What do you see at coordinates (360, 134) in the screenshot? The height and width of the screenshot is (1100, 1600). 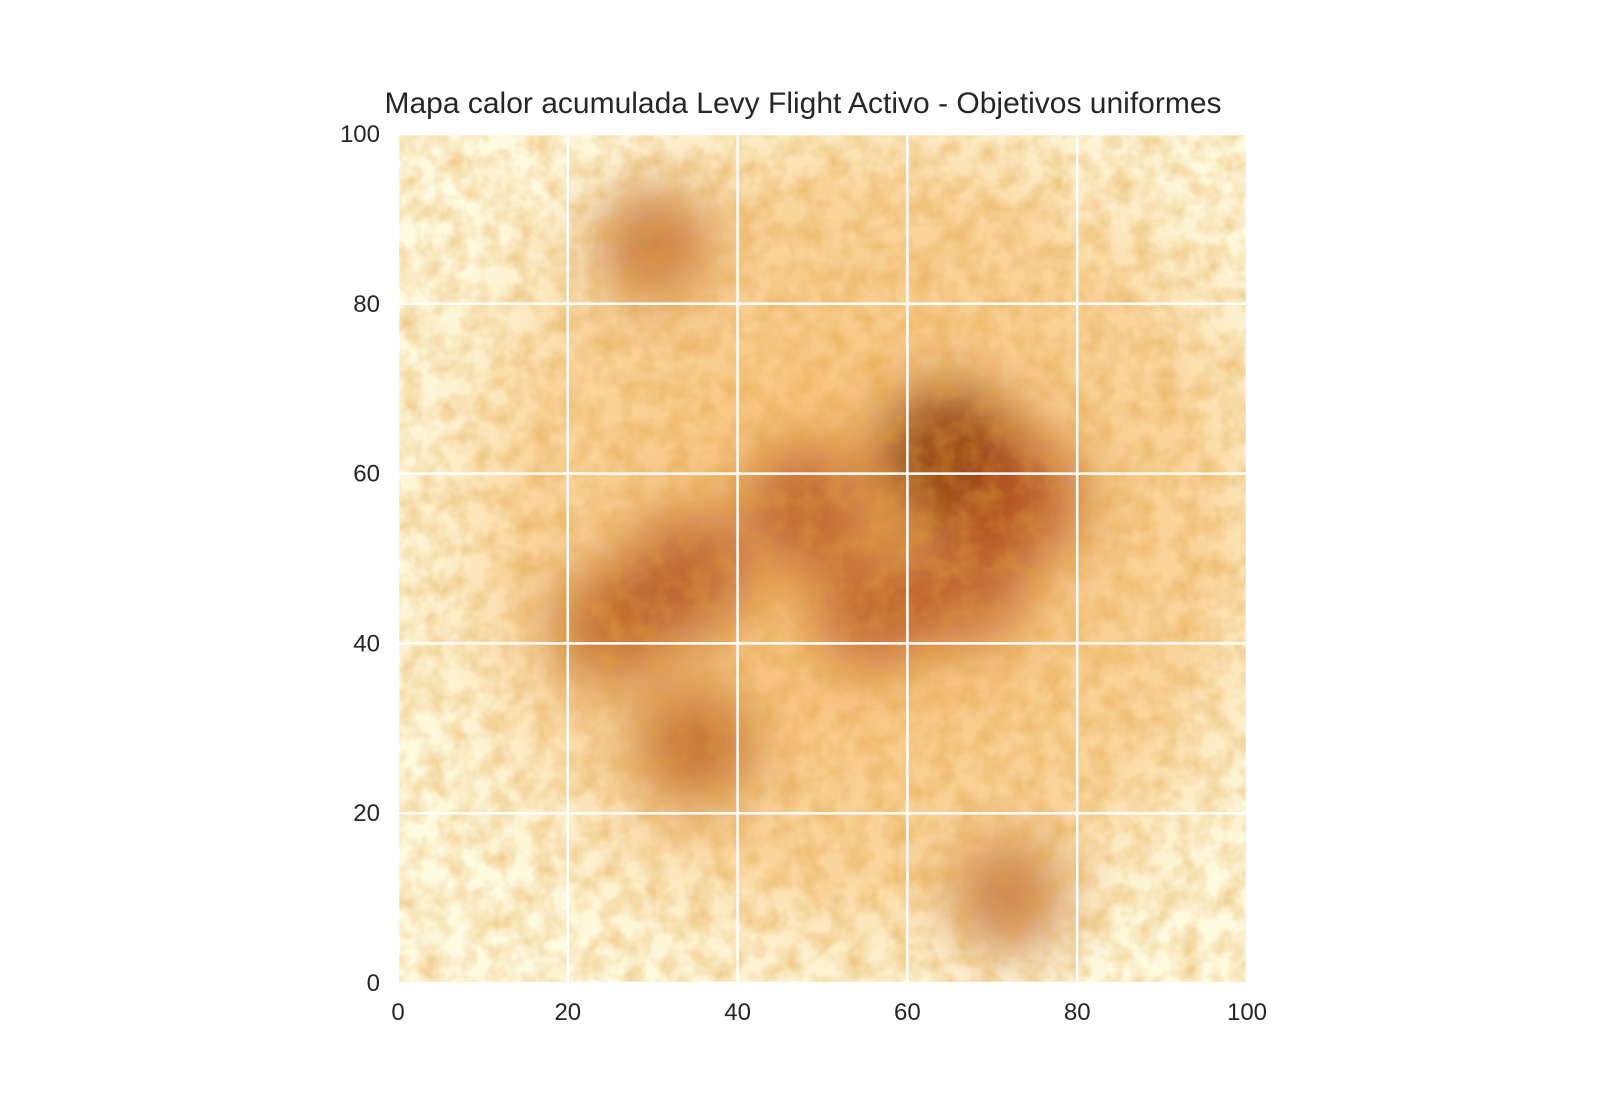 I see `y-tick-label: 100` at bounding box center [360, 134].